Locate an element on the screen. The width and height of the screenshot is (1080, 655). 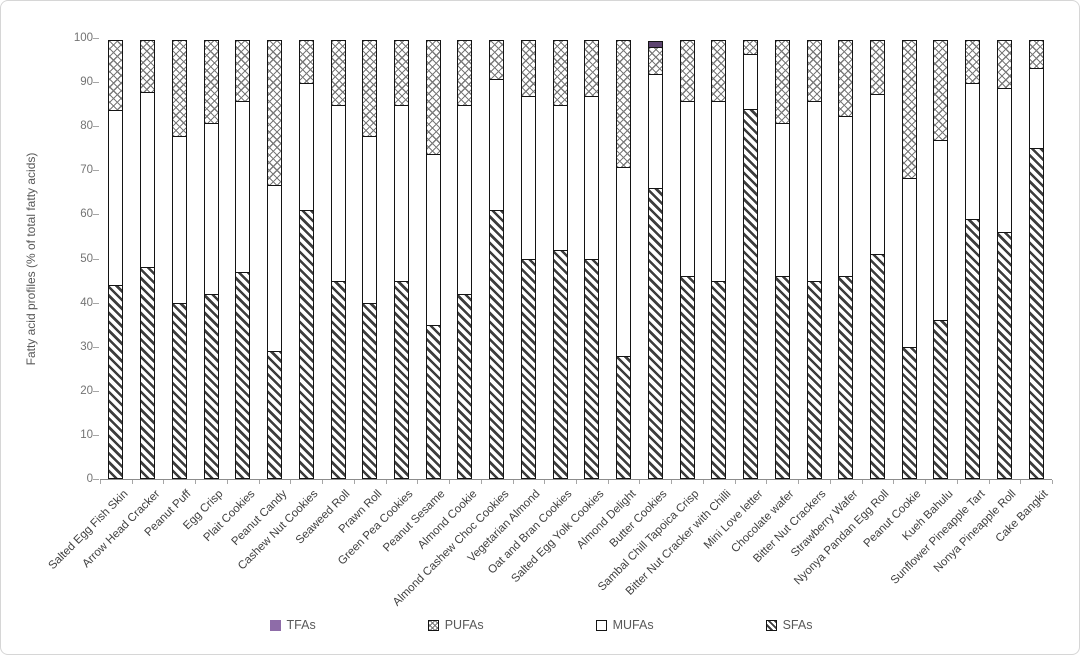
legend-label: PUFAs is located at coordinates (464, 625).